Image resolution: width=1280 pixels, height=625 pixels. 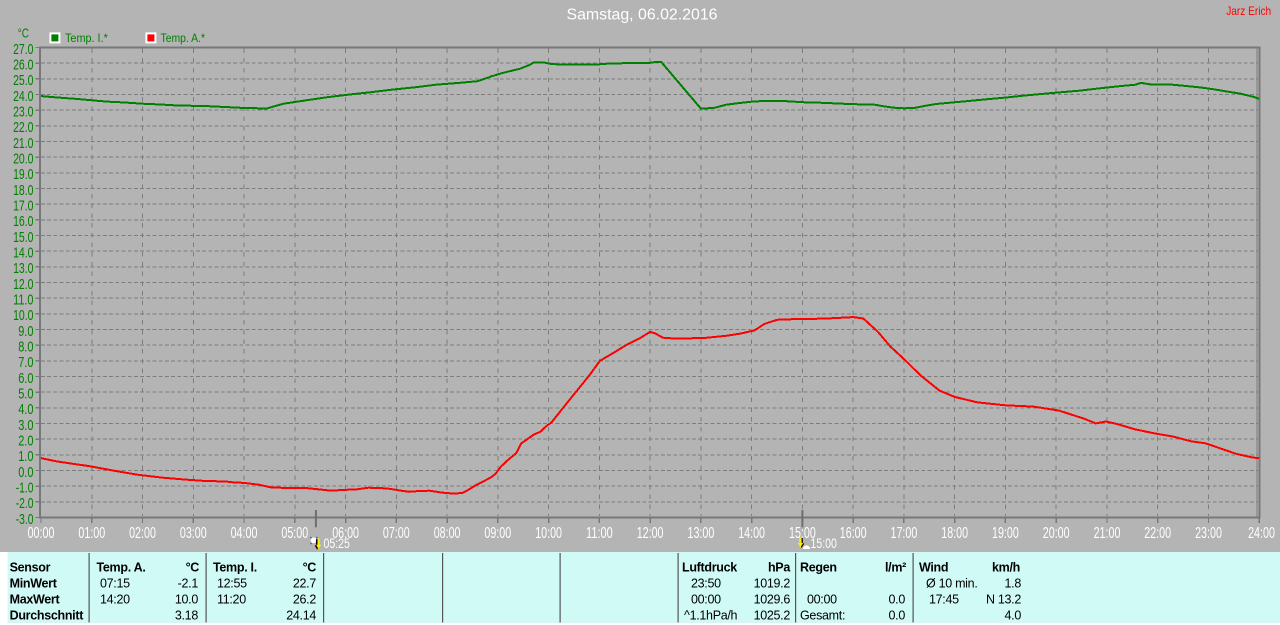 I want to click on svg-text: 7.0, so click(x=25, y=362).